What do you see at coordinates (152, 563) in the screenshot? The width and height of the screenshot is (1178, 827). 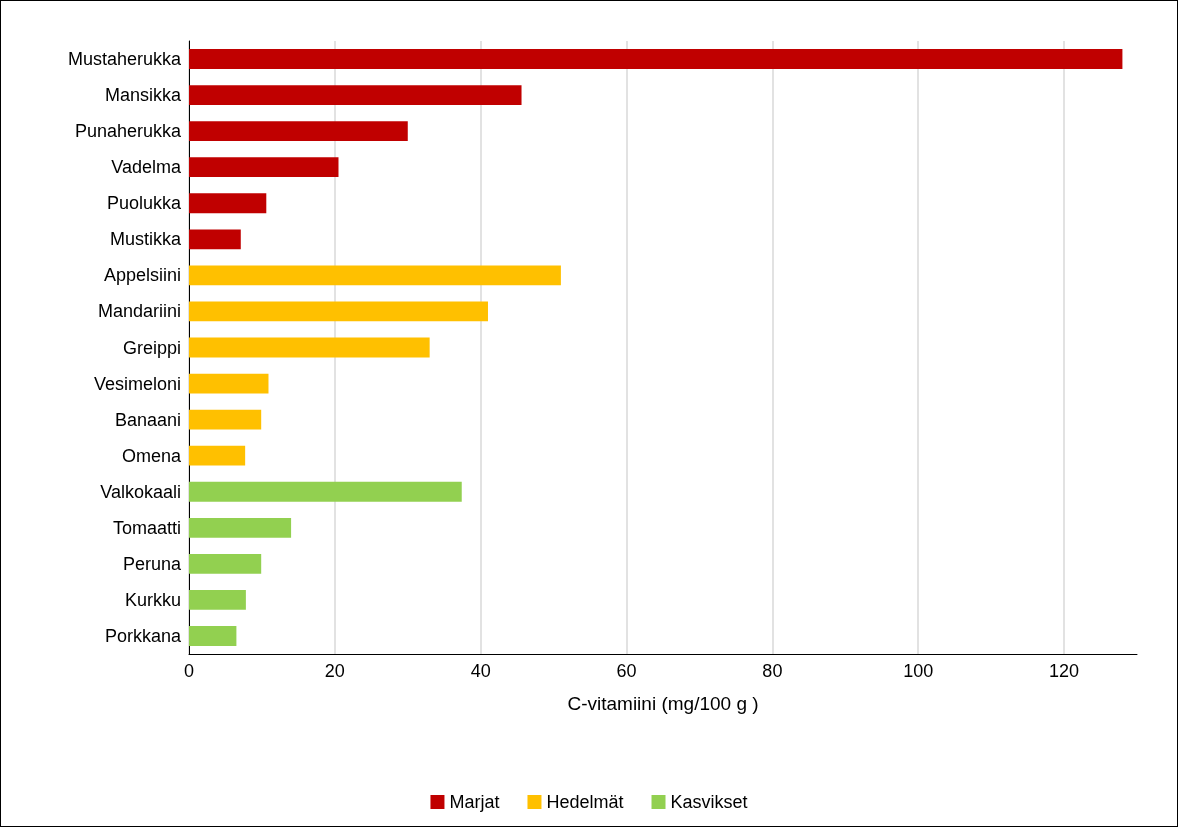 I see `y-tick-label: Peruna` at bounding box center [152, 563].